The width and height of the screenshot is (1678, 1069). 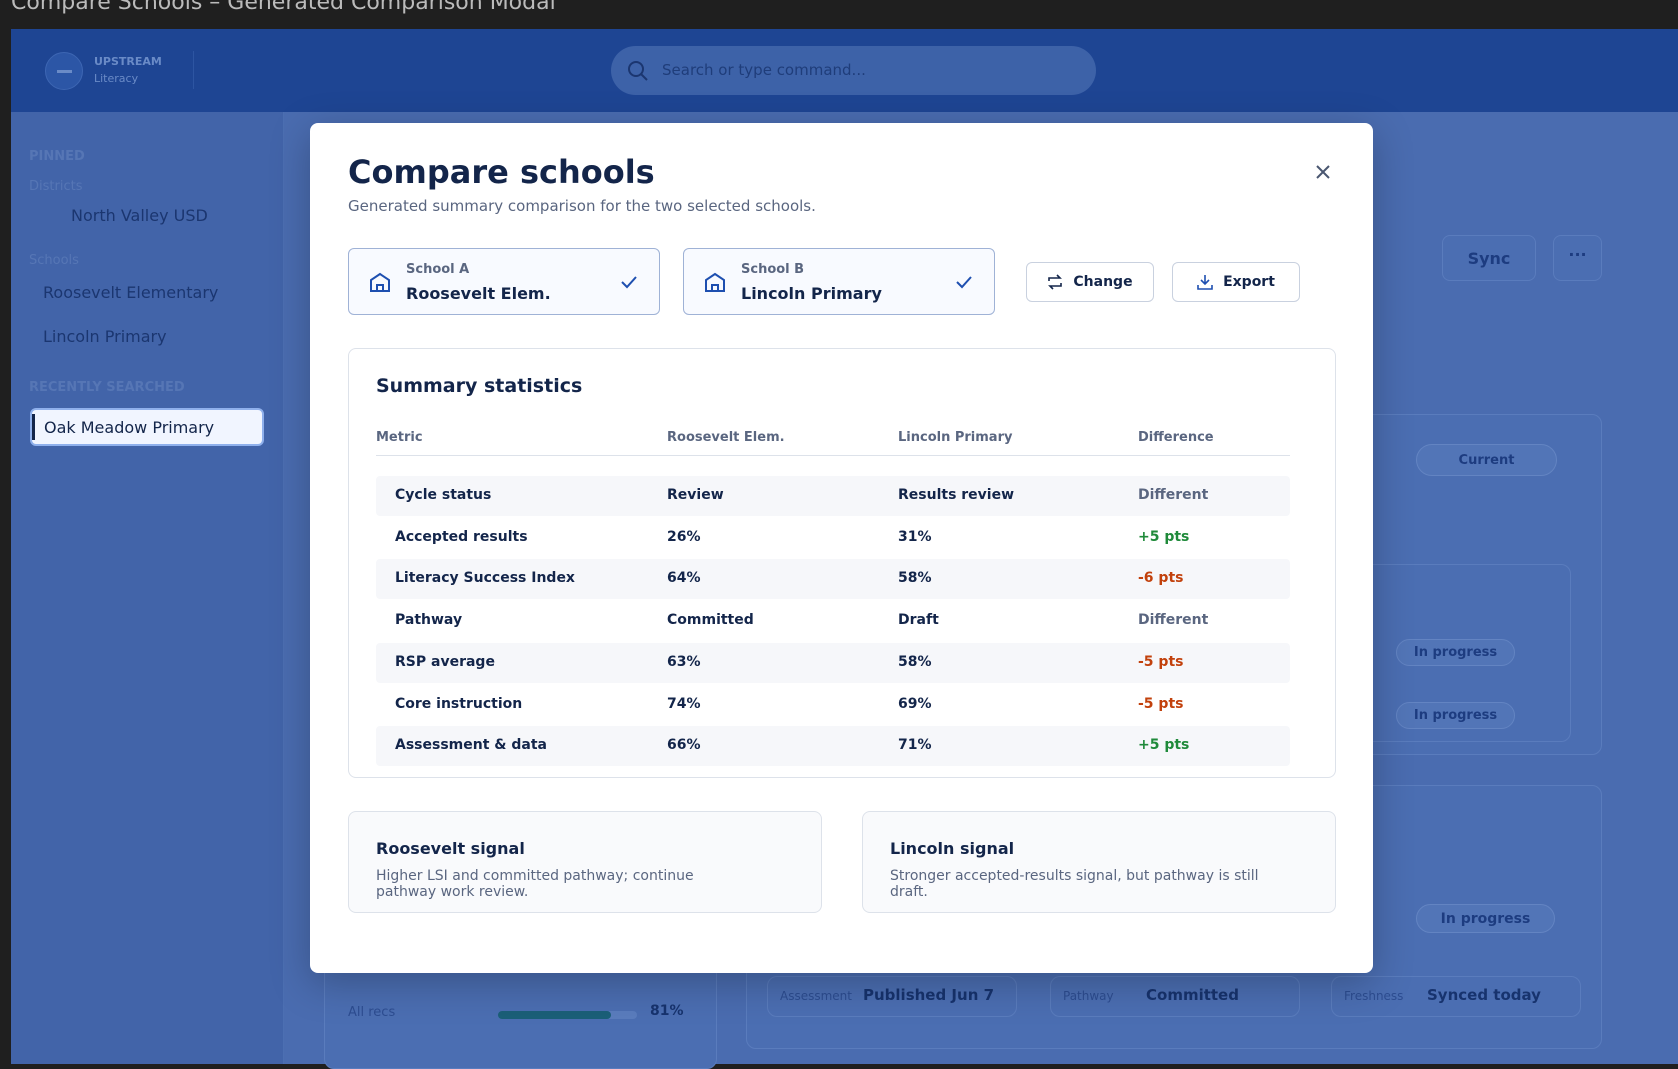 What do you see at coordinates (450, 848) in the screenshot?
I see `signal-title: Roosevelt signal` at bounding box center [450, 848].